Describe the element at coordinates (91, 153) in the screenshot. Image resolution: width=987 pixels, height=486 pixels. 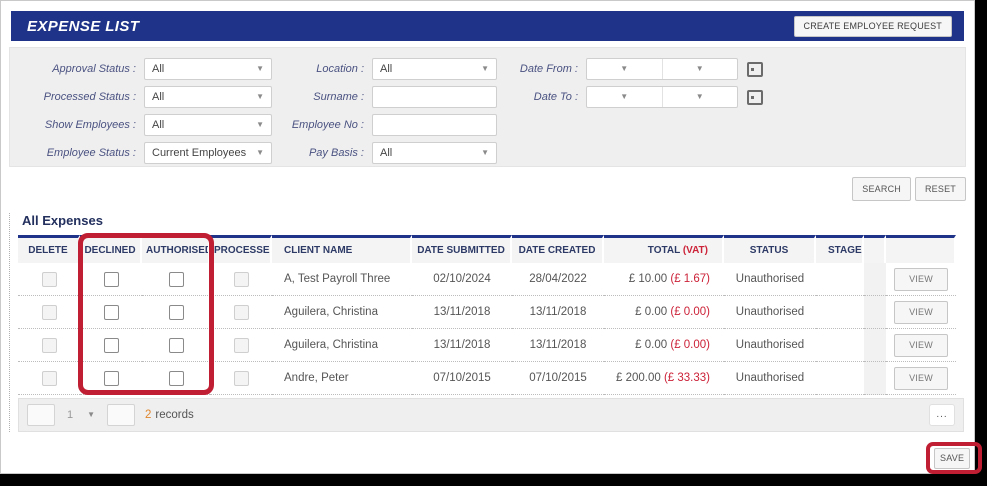
I see `employee-status-label: Employee Status :` at that location.